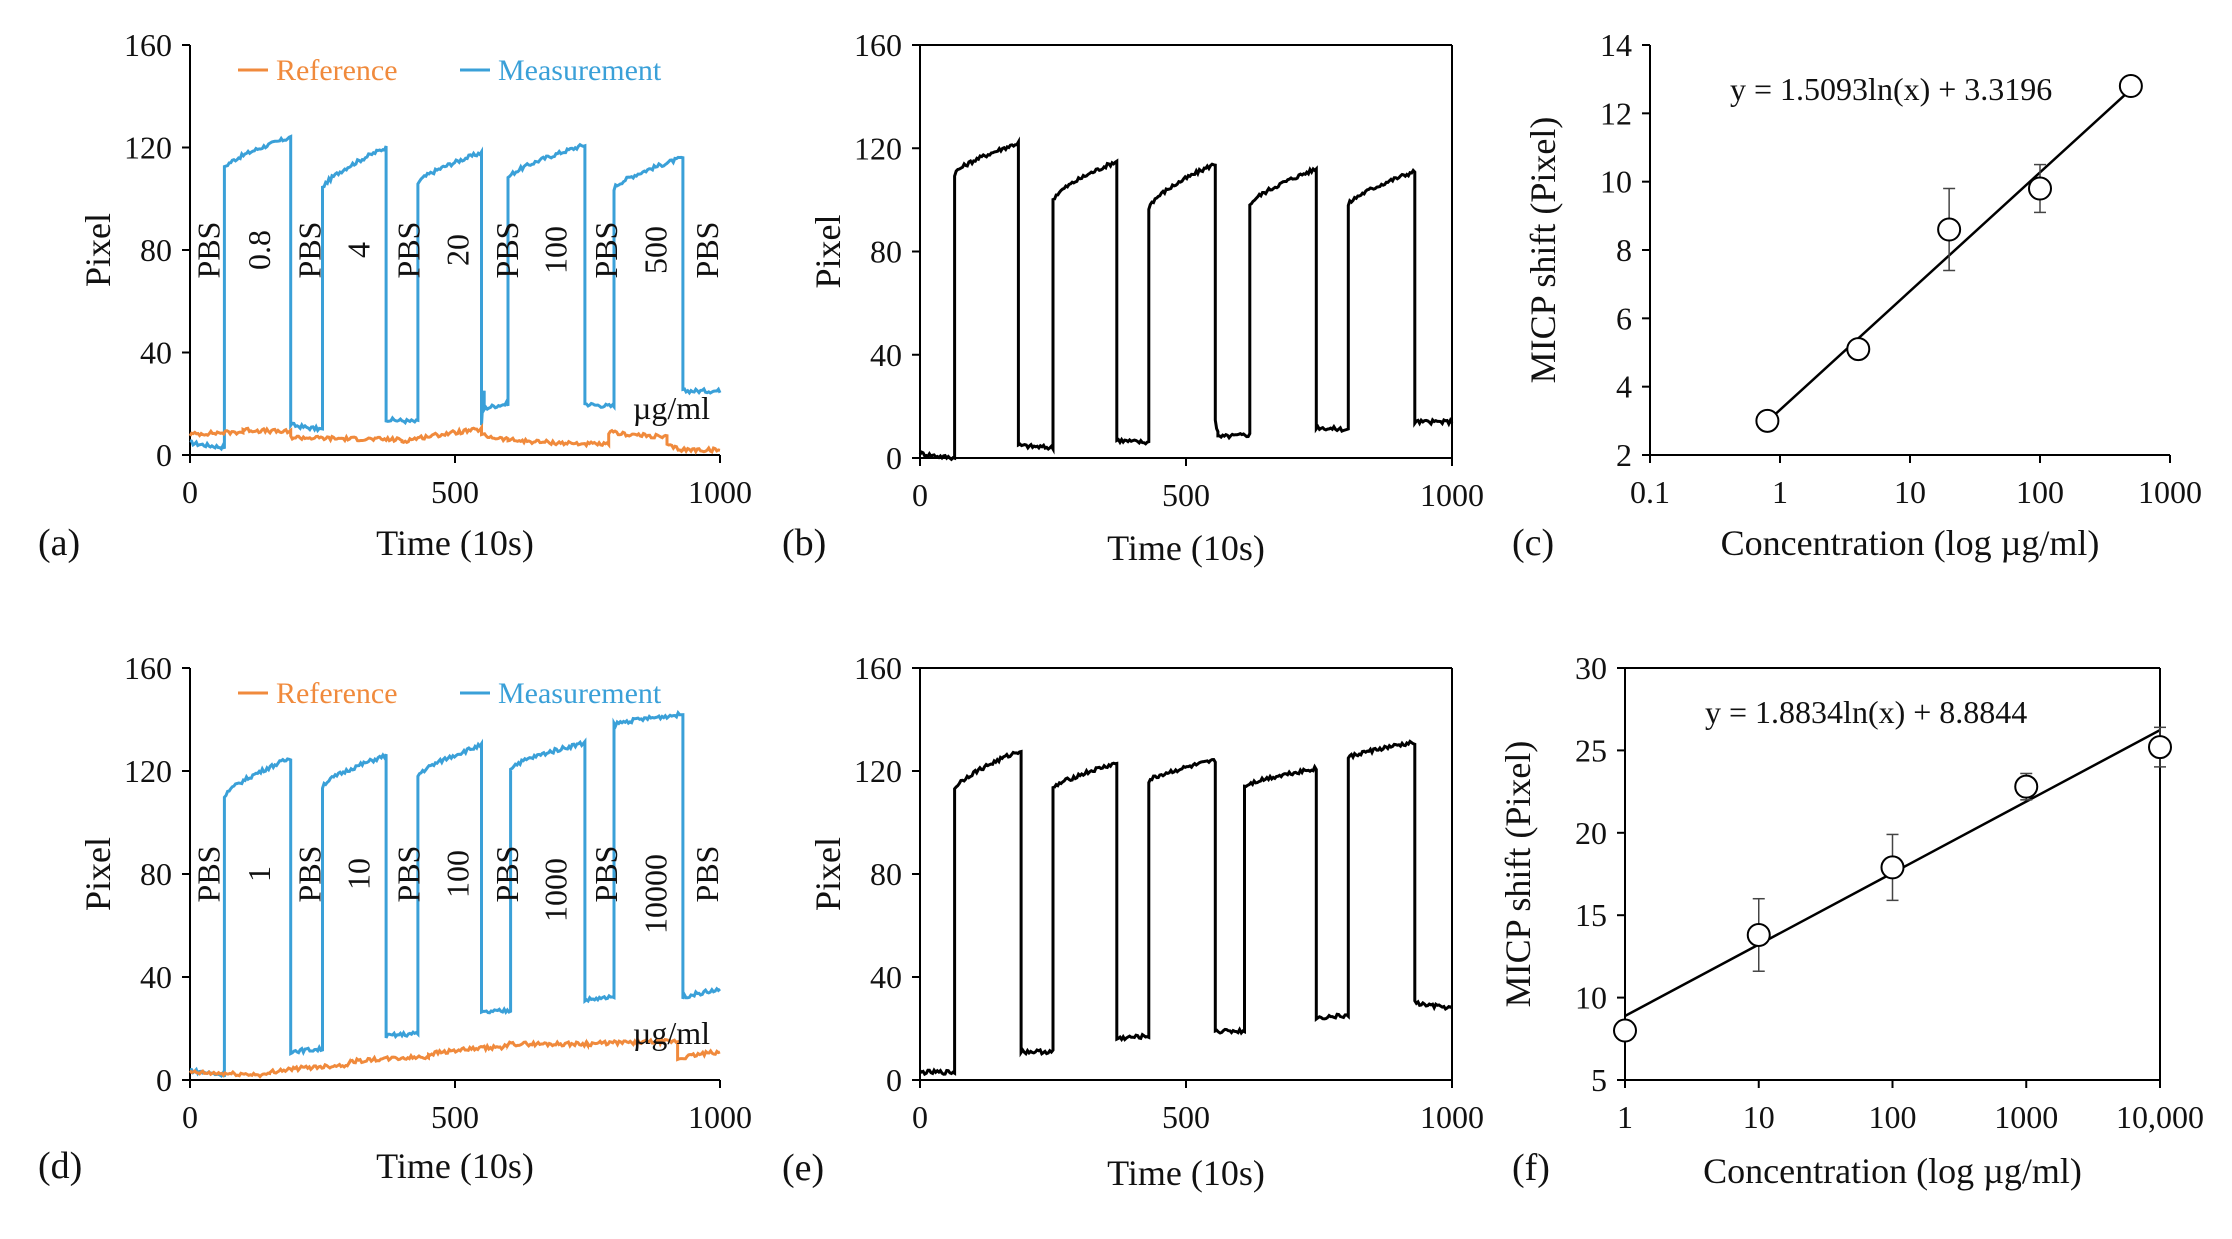  Describe the element at coordinates (1893, 1117) in the screenshot. I see `x-tick-label: 100` at that location.